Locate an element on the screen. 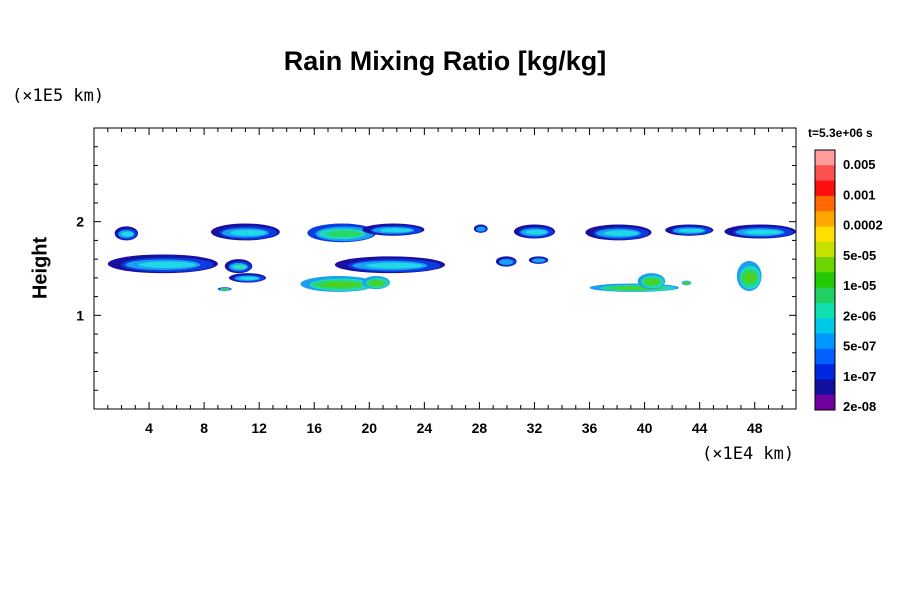 This screenshot has height=600, width=900. colorbar-label: 2e-08 is located at coordinates (859, 406).